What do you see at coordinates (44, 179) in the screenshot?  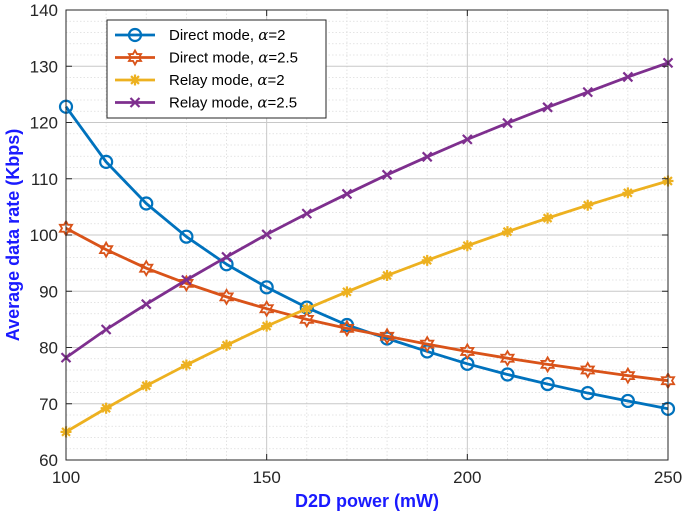 I see `y-tick-label: 110` at bounding box center [44, 179].